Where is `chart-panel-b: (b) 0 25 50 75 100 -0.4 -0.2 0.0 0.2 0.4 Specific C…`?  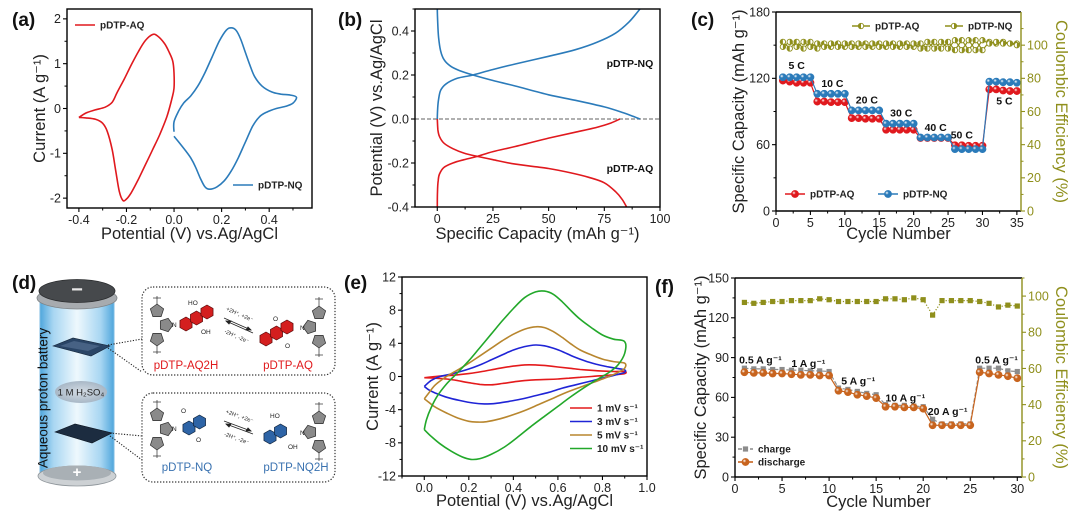
chart-panel-b: (b) 0 25 50 75 100 -0.4 -0.2 0.0 0.2 0.4 Specific C… is located at coordinates (504, 125).